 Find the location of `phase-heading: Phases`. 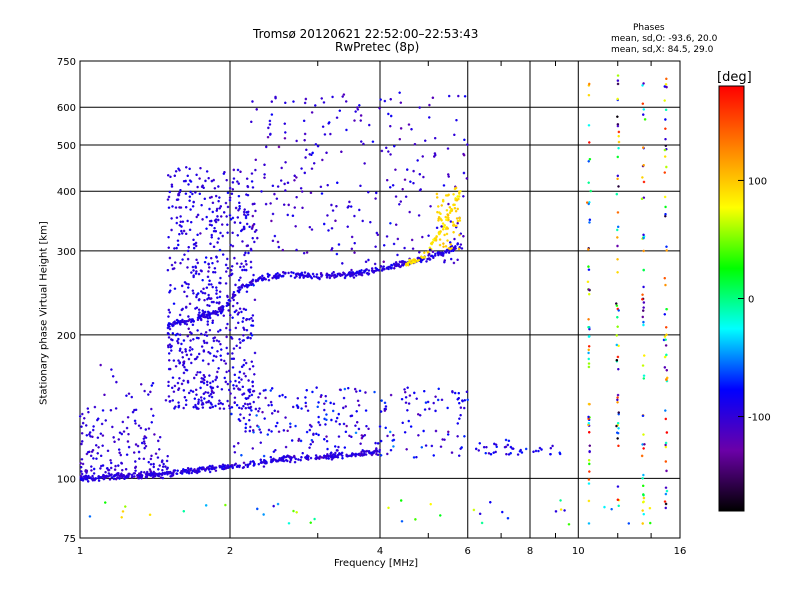

phase-heading: Phases is located at coordinates (649, 28).